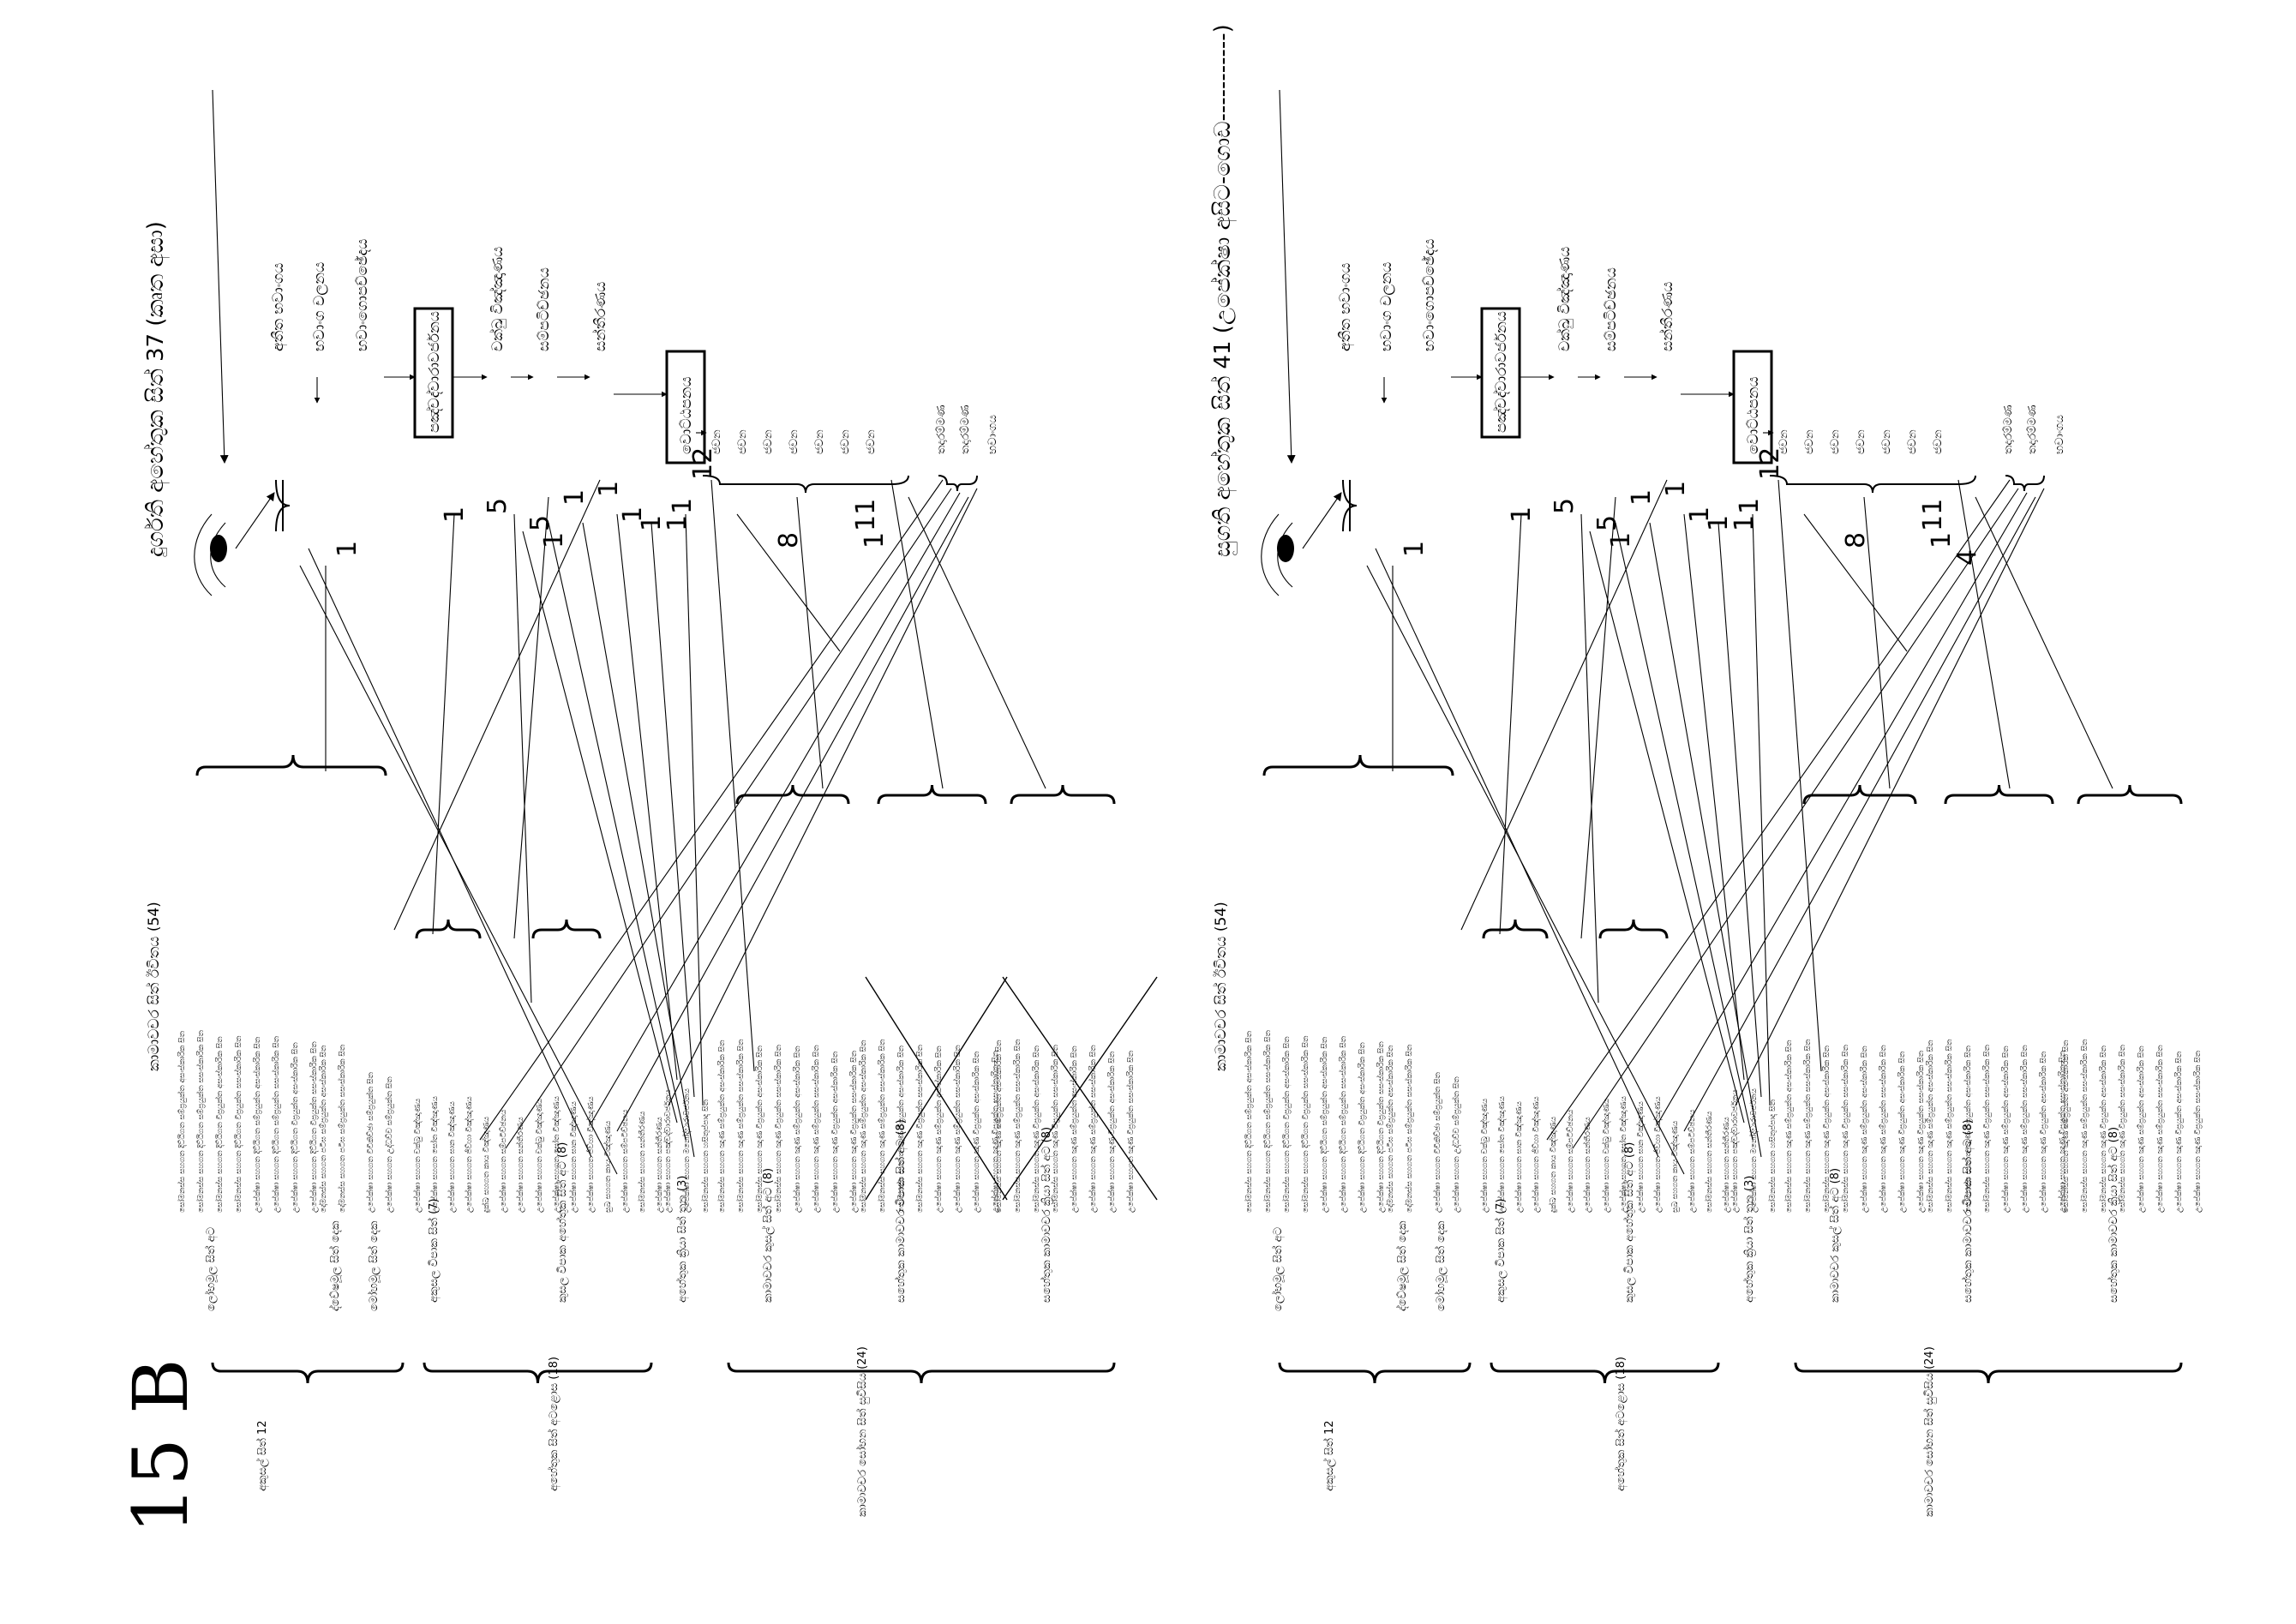  I want to click on process-cakkhu-vinnana: චක්ඛු විඤ්ඤාණය, so click(498, 299).